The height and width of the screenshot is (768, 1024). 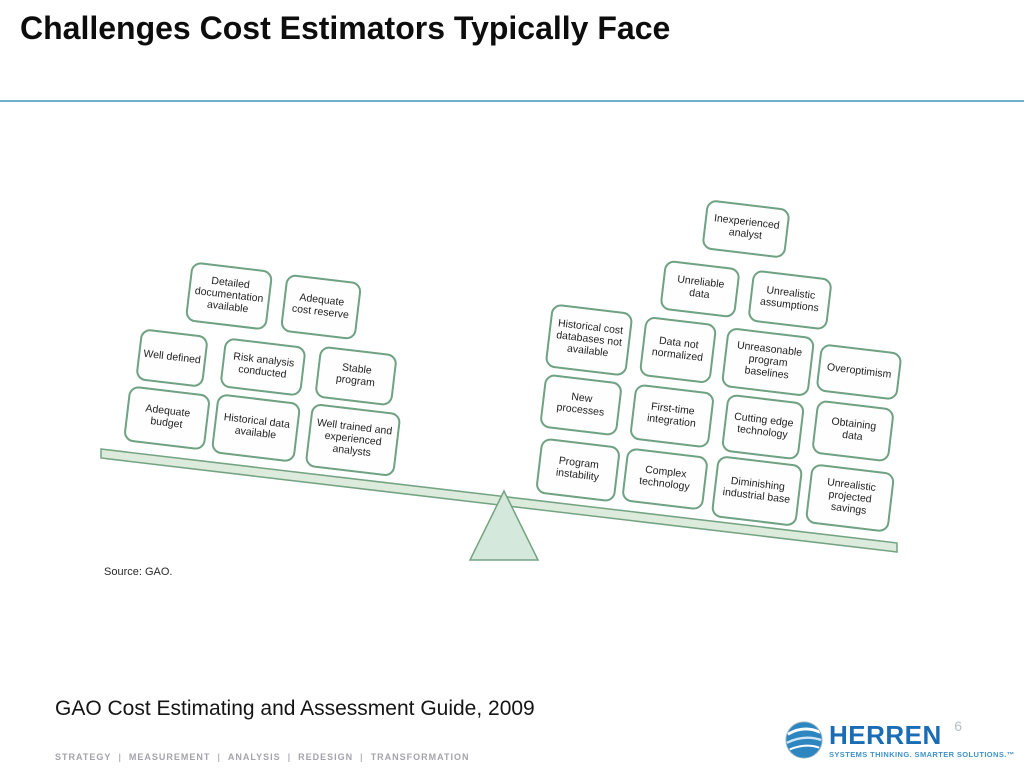 I want to click on challenge-box: Unrealistic projected savings, so click(x=850, y=498).